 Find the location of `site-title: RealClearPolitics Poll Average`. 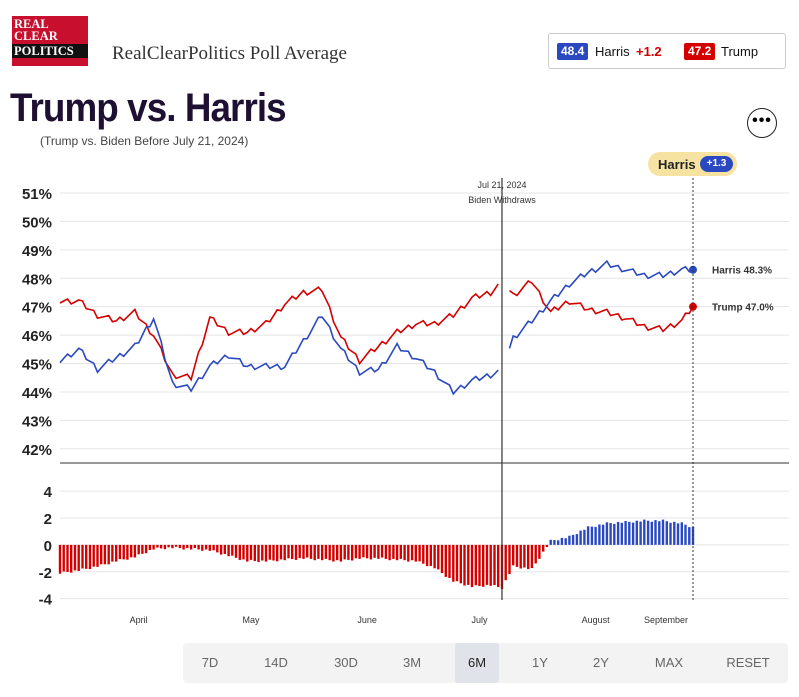

site-title: RealClearPolitics Poll Average is located at coordinates (229, 53).